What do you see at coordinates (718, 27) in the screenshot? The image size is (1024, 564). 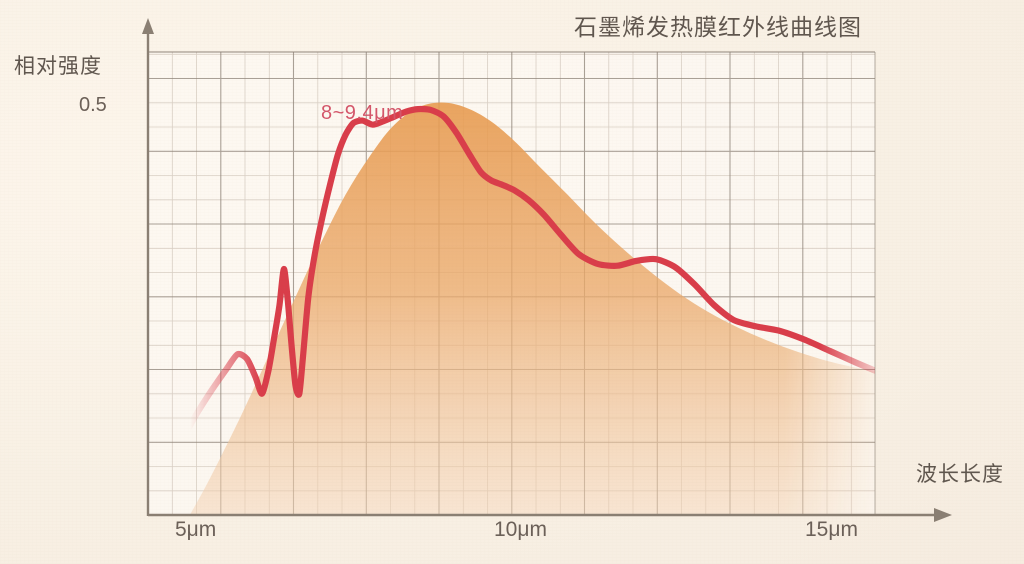 I see `chart-title: 石墨烯发热膜红外线曲线图` at bounding box center [718, 27].